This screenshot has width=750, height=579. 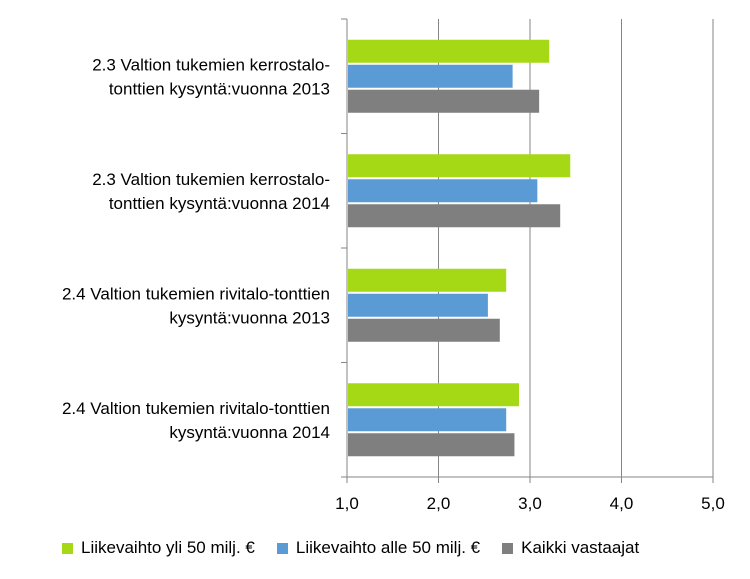 I want to click on x-tick-label: 1,0, so click(x=347, y=503).